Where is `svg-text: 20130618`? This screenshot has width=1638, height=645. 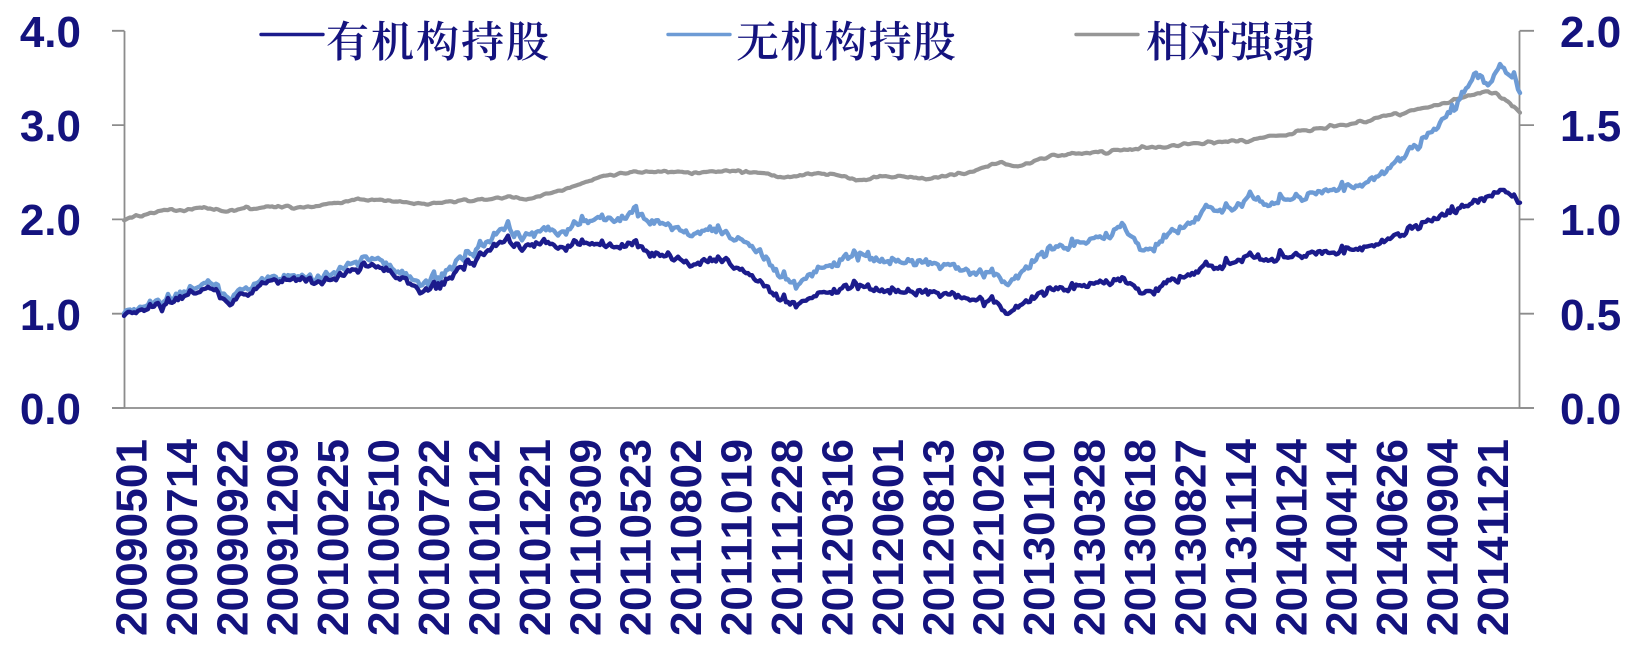 svg-text: 20130618 is located at coordinates (1140, 537).